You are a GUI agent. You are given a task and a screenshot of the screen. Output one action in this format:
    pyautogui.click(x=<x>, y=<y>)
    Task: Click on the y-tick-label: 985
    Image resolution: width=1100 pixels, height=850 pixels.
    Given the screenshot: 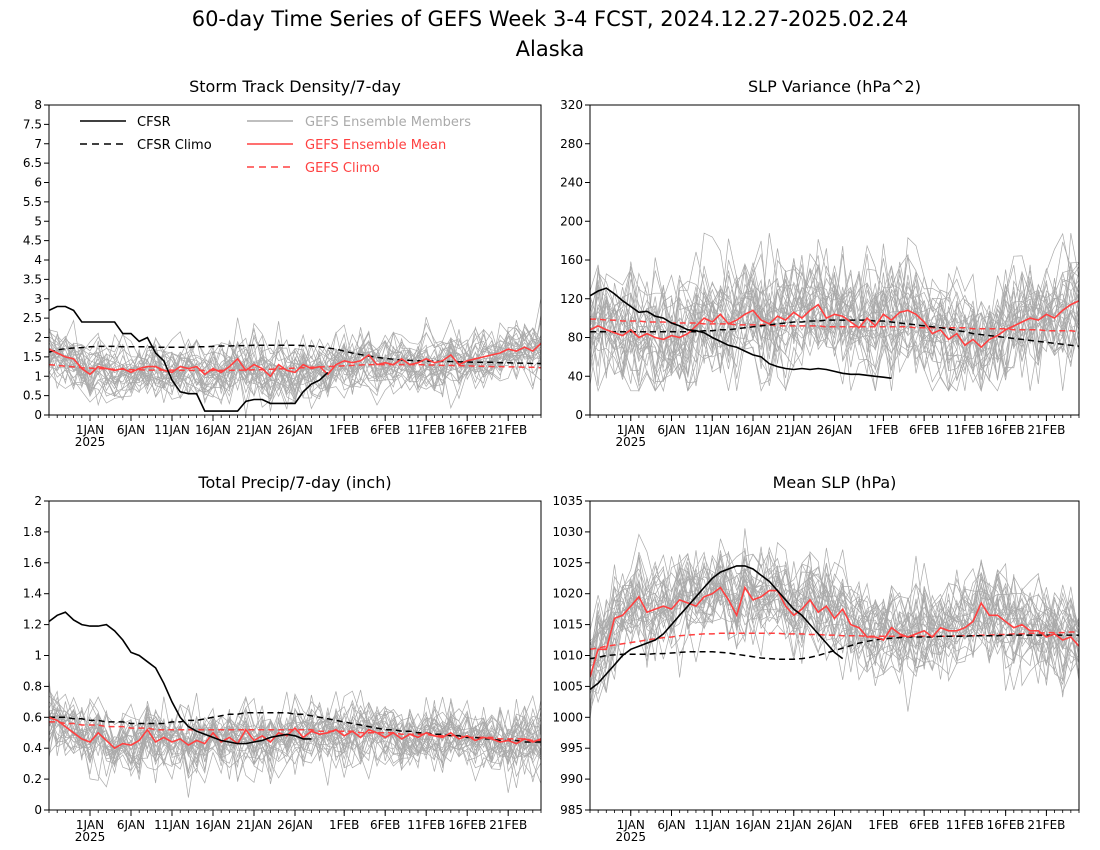 What is the action you would take?
    pyautogui.click(x=571, y=810)
    